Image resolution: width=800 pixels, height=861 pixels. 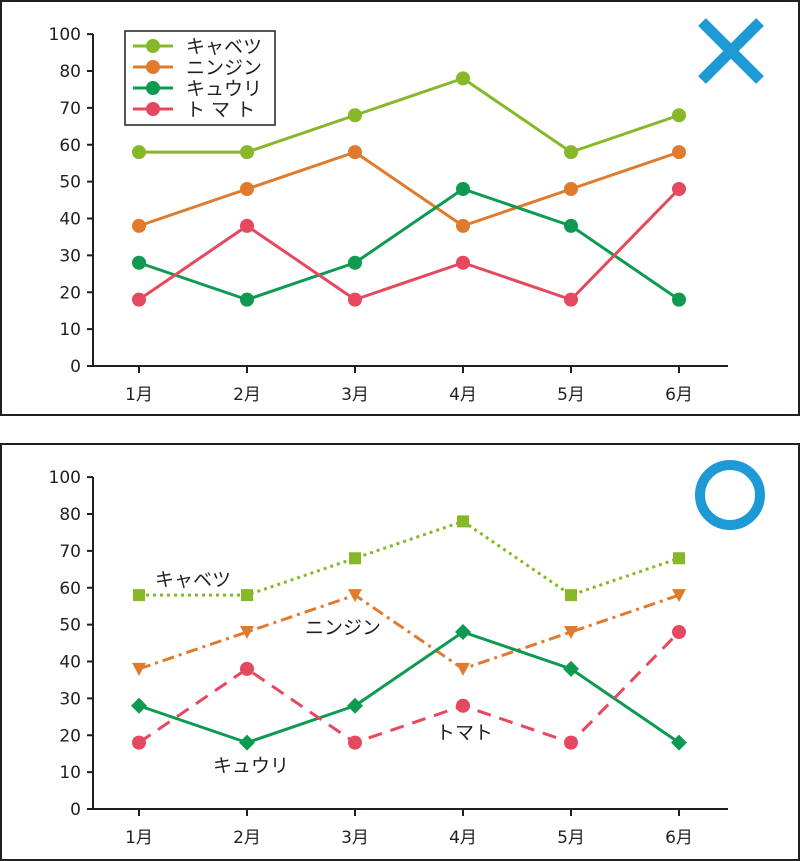 I want to click on x-tick-label: 5月, so click(x=571, y=838).